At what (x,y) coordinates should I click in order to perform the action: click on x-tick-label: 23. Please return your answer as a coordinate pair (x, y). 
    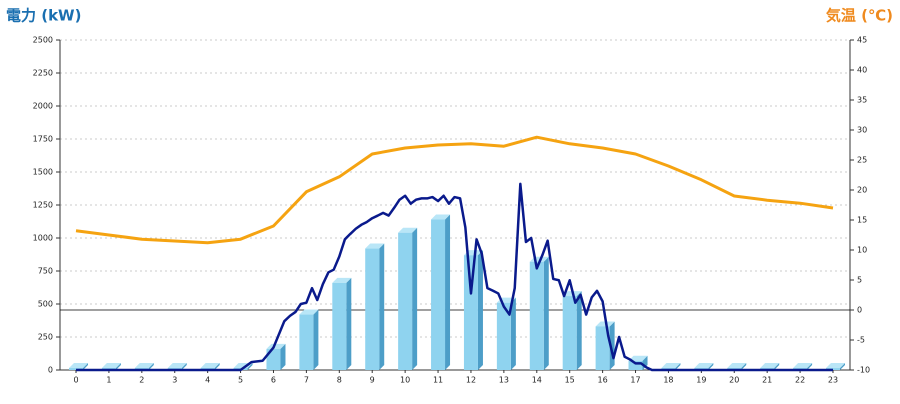
    Looking at the image, I should click on (833, 380).